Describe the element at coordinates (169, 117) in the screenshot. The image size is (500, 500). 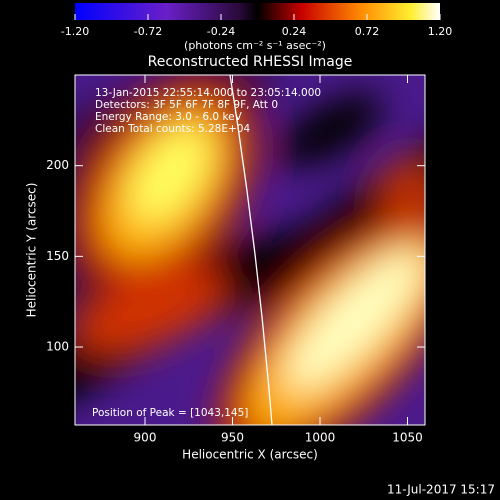
I see `annotation: Energy Range: 3.0 - 6.0 keV` at that location.